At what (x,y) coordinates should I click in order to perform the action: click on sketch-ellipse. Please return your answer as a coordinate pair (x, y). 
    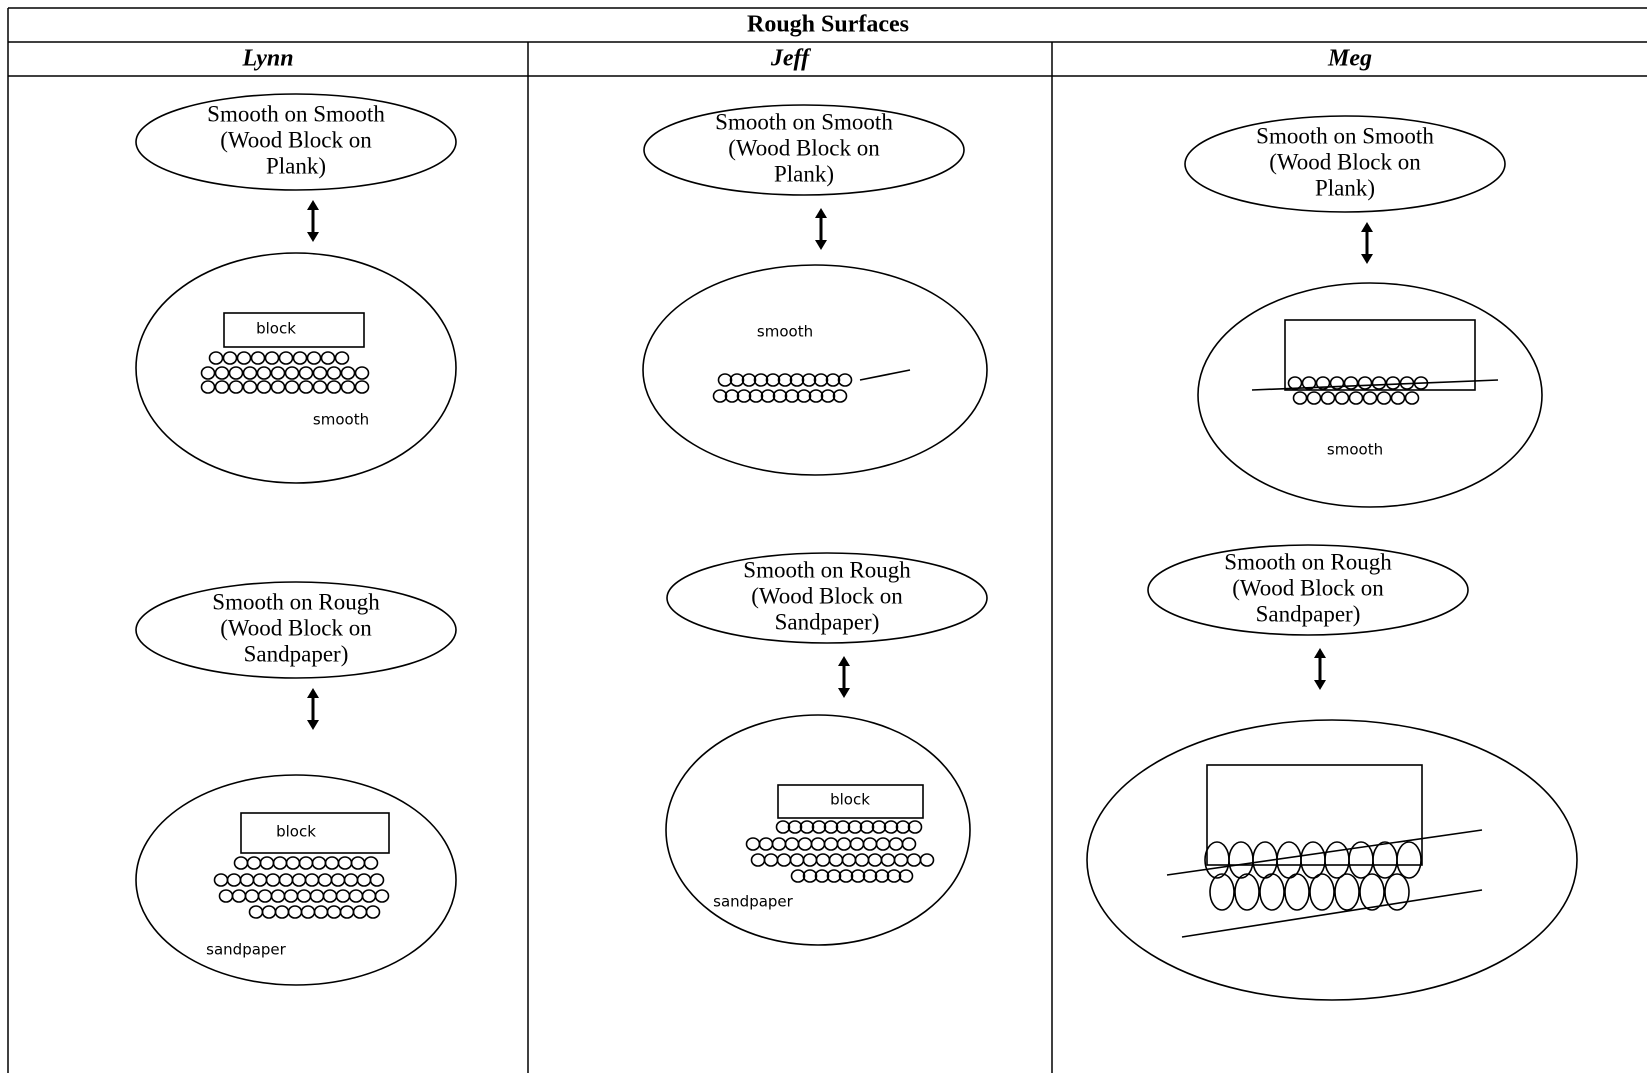
    Looking at the image, I should click on (818, 830).